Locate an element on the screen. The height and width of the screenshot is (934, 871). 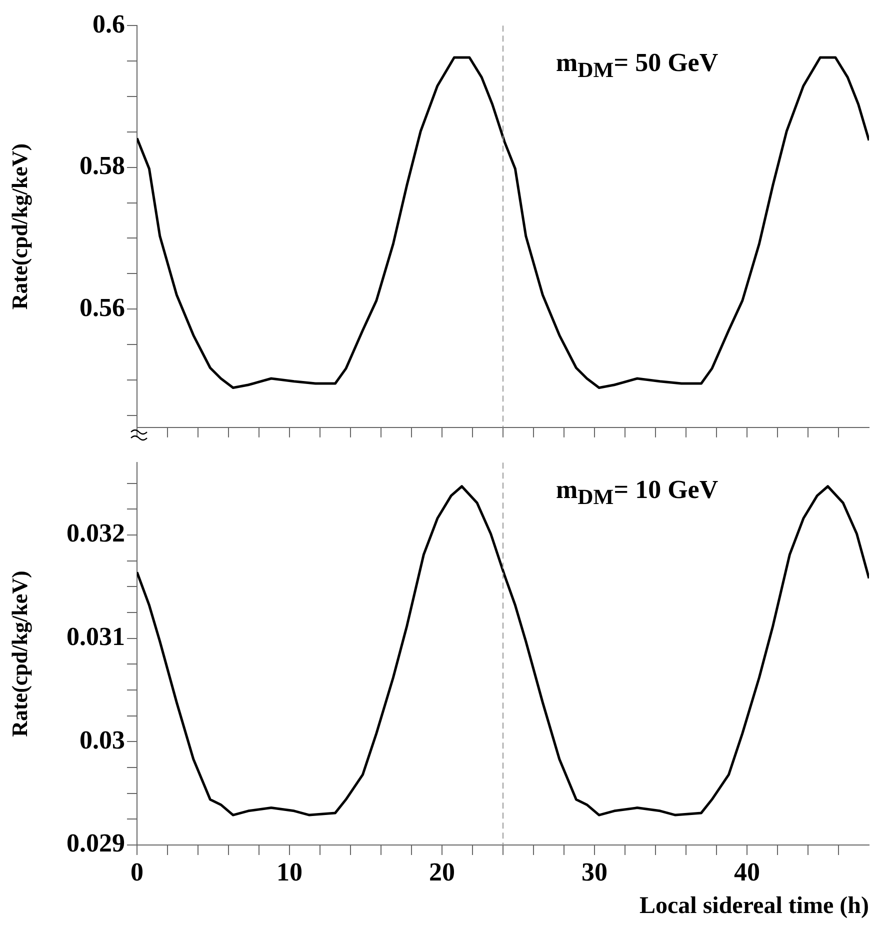
y-tick-label: 0.032 is located at coordinates (95, 533).